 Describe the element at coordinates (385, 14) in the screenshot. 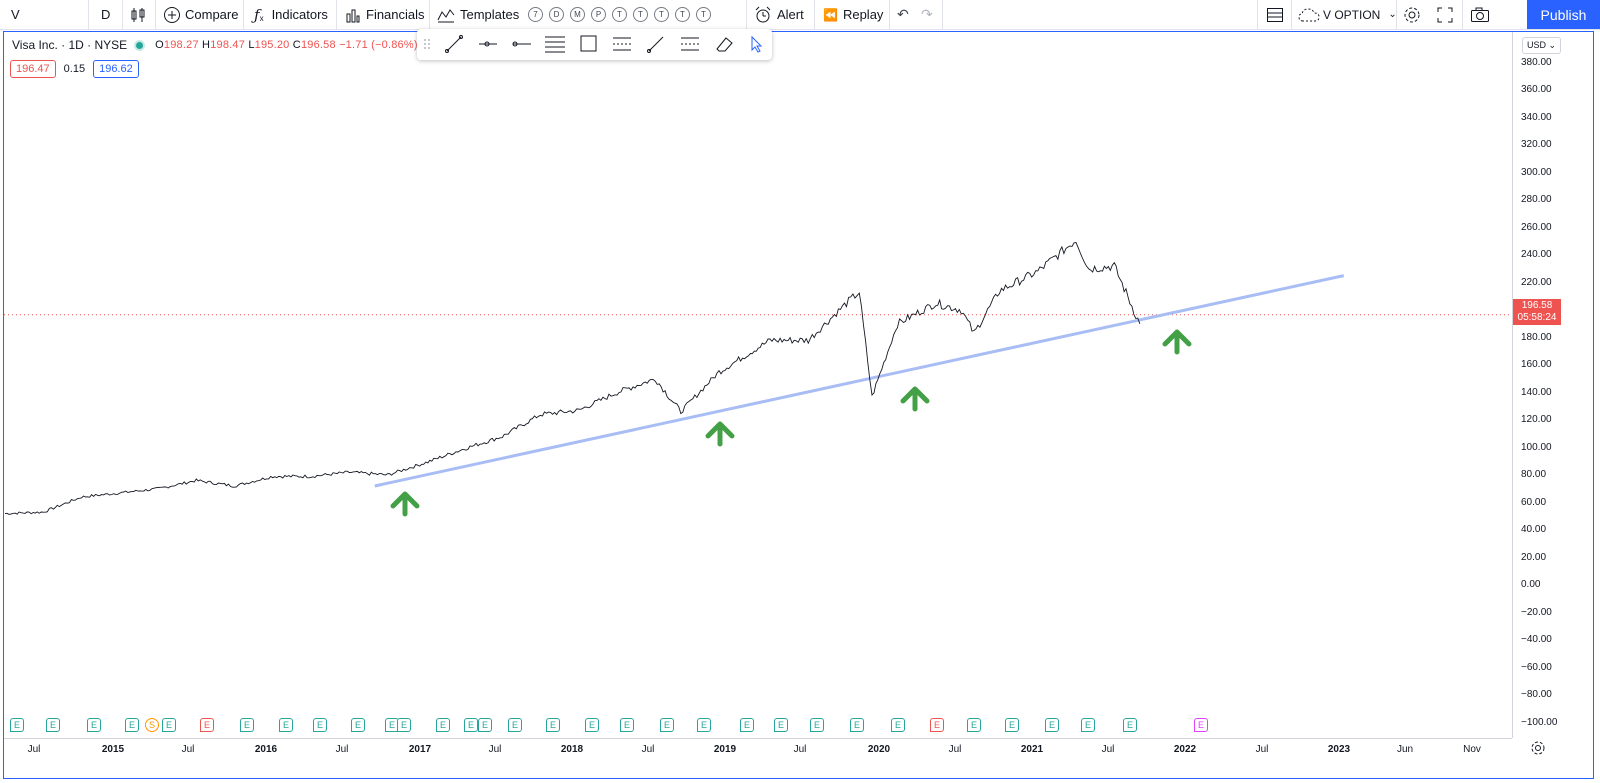

I see `financials-button: Financials` at that location.